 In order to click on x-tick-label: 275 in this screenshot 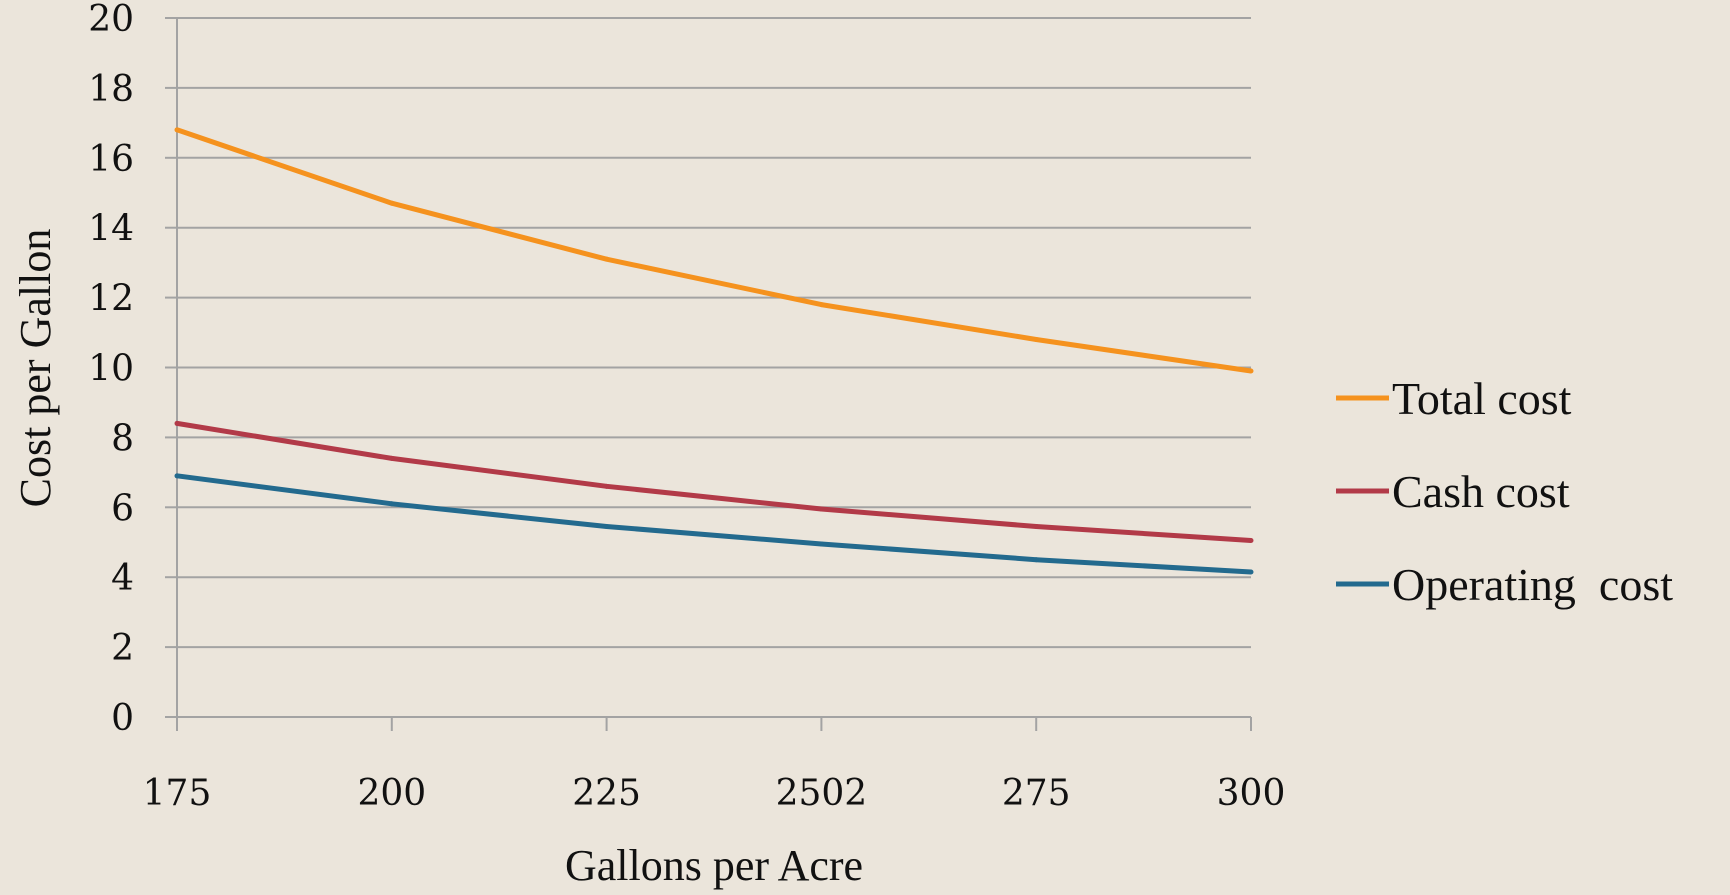, I will do `click(1036, 793)`.